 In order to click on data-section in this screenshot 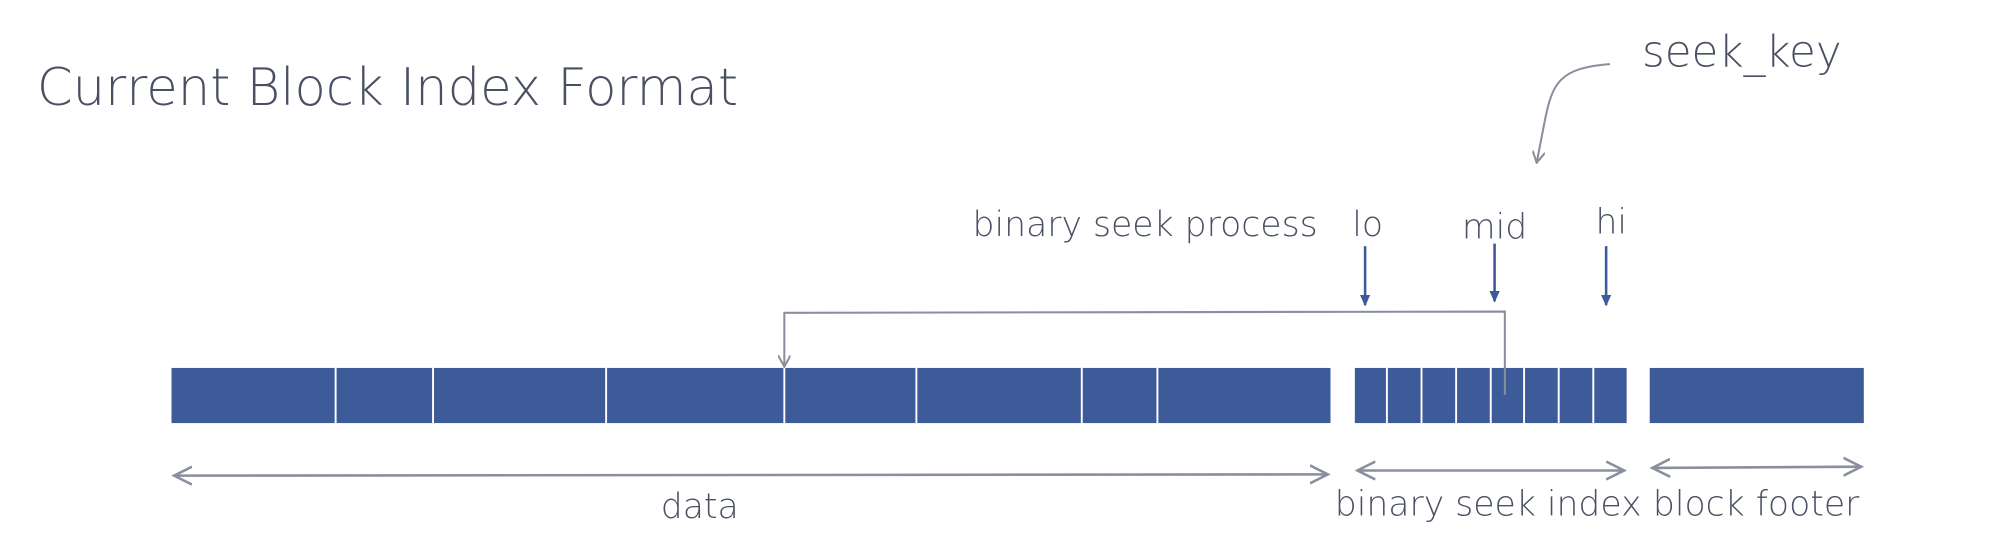, I will do `click(751, 395)`.